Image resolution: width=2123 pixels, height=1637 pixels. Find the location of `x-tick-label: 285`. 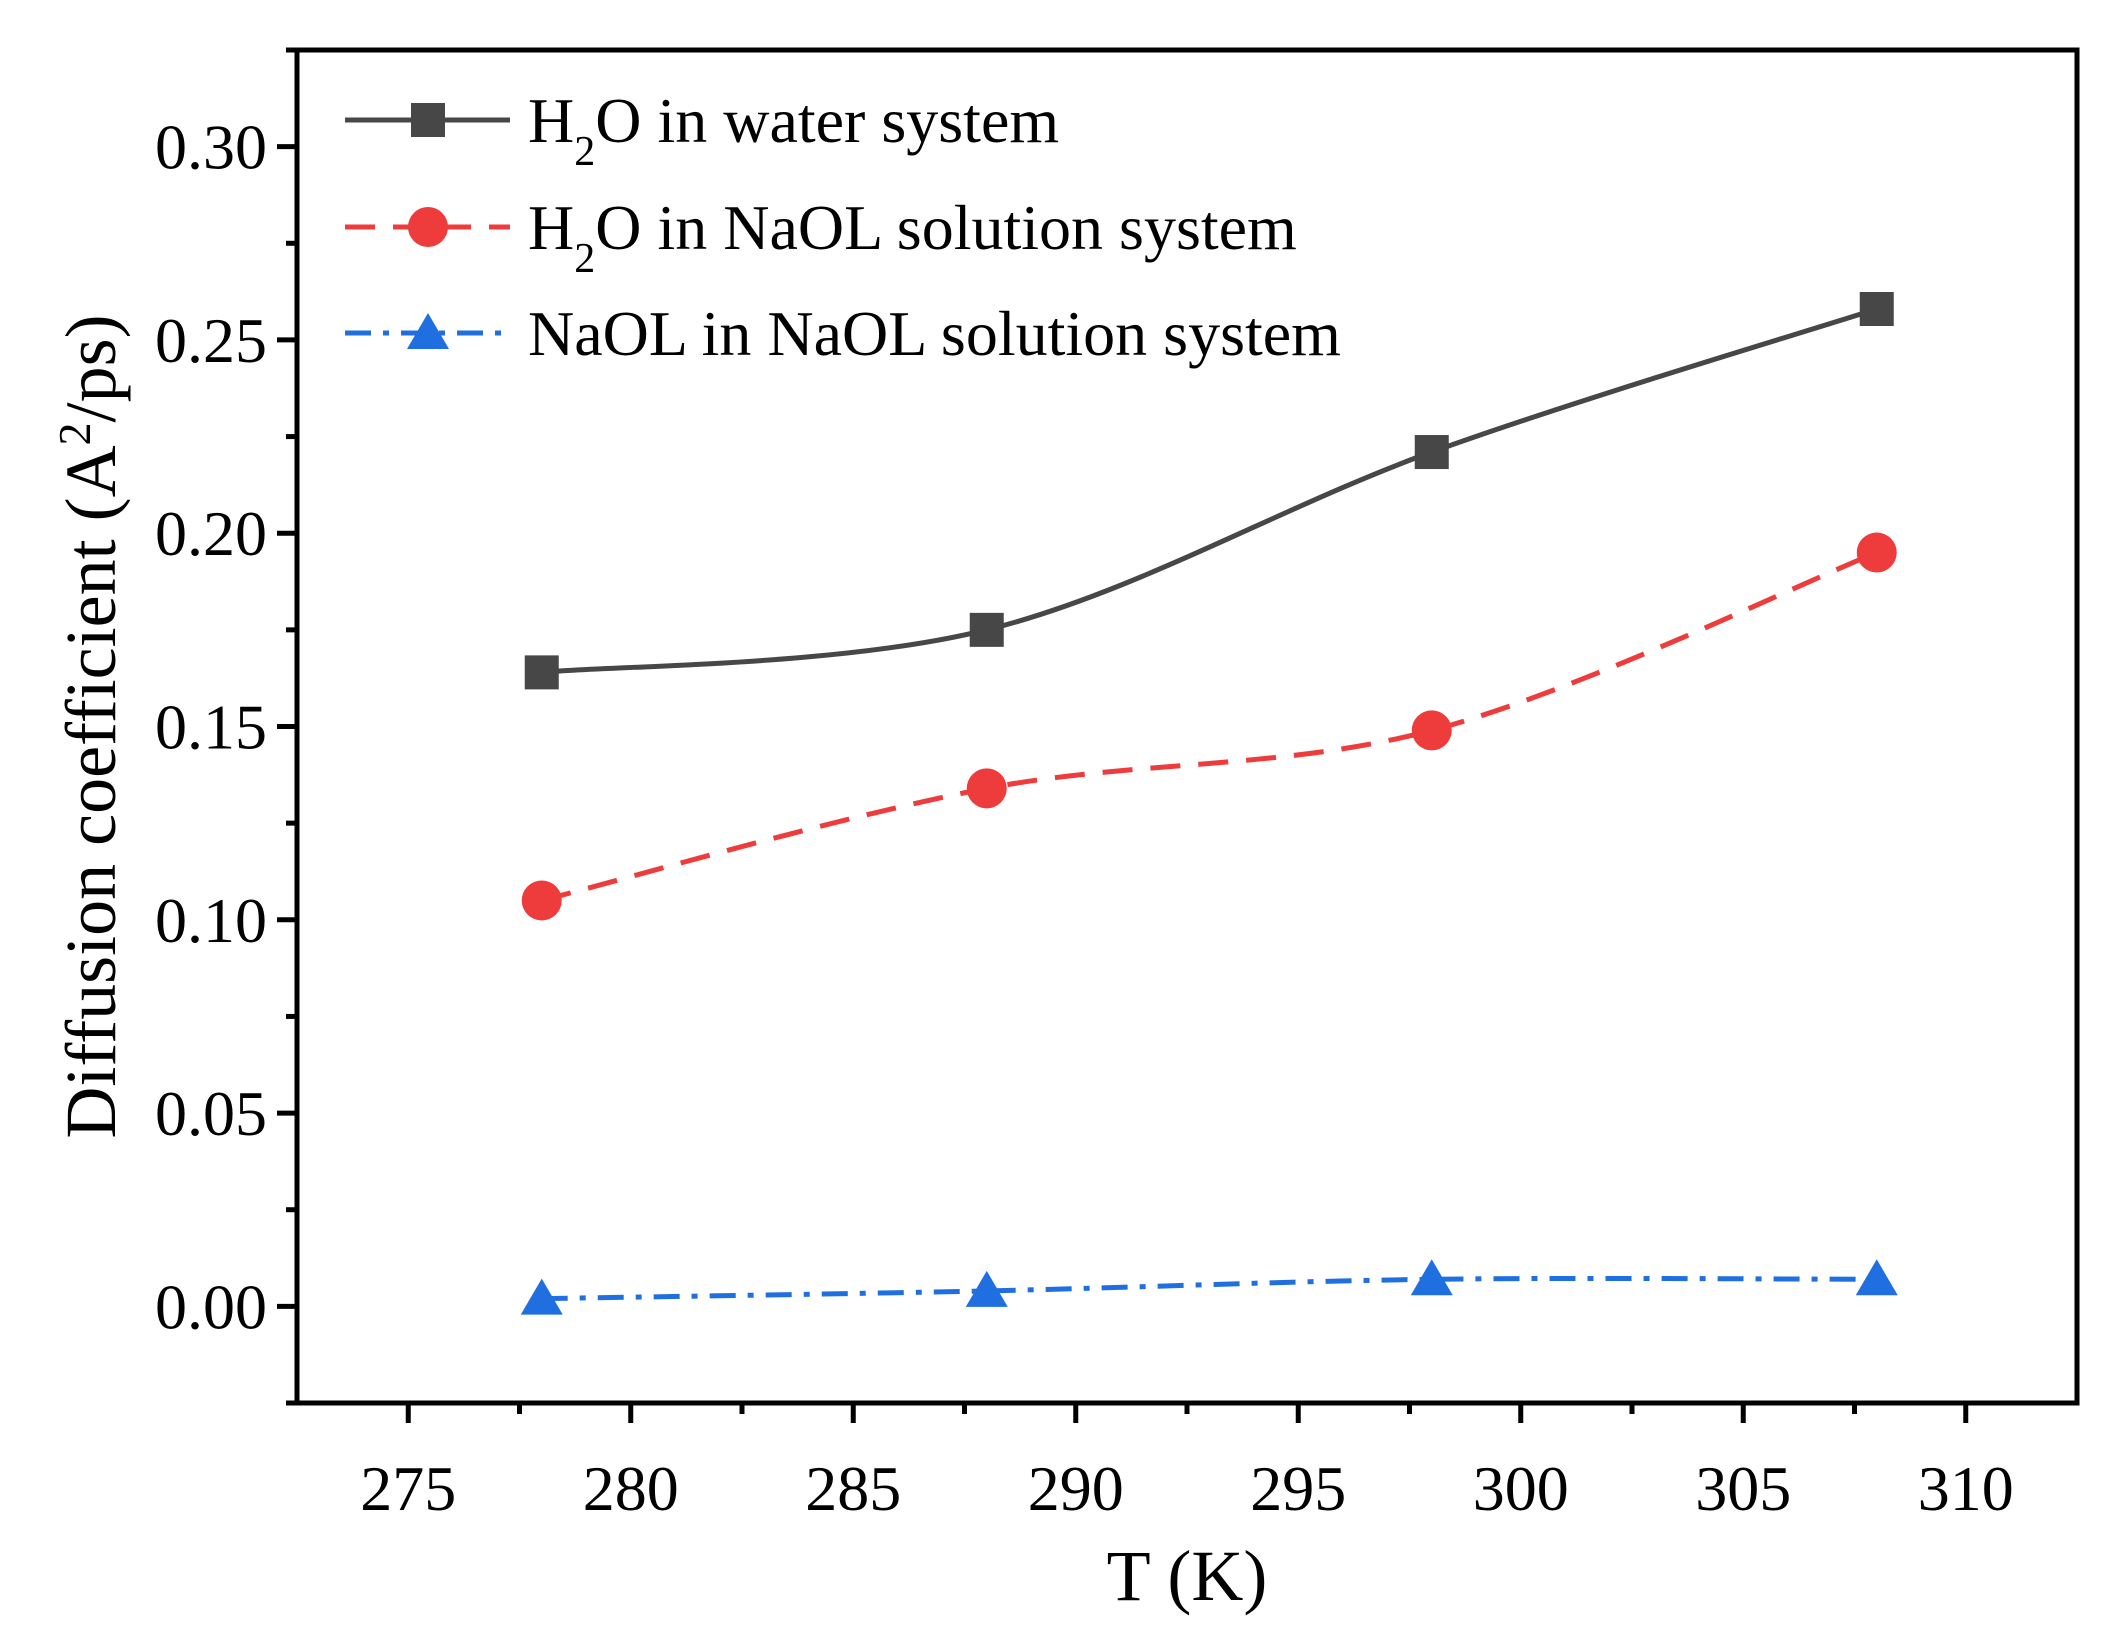

x-tick-label: 285 is located at coordinates (853, 1488).